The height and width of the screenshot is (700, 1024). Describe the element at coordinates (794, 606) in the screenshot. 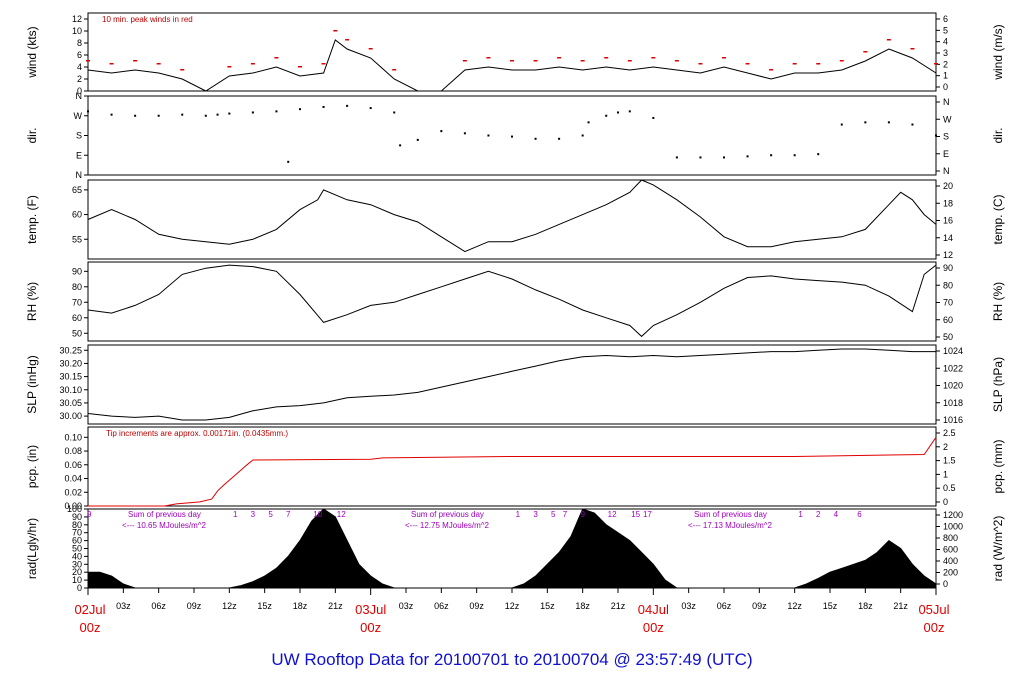

I see `x-tick-label: 12z` at that location.